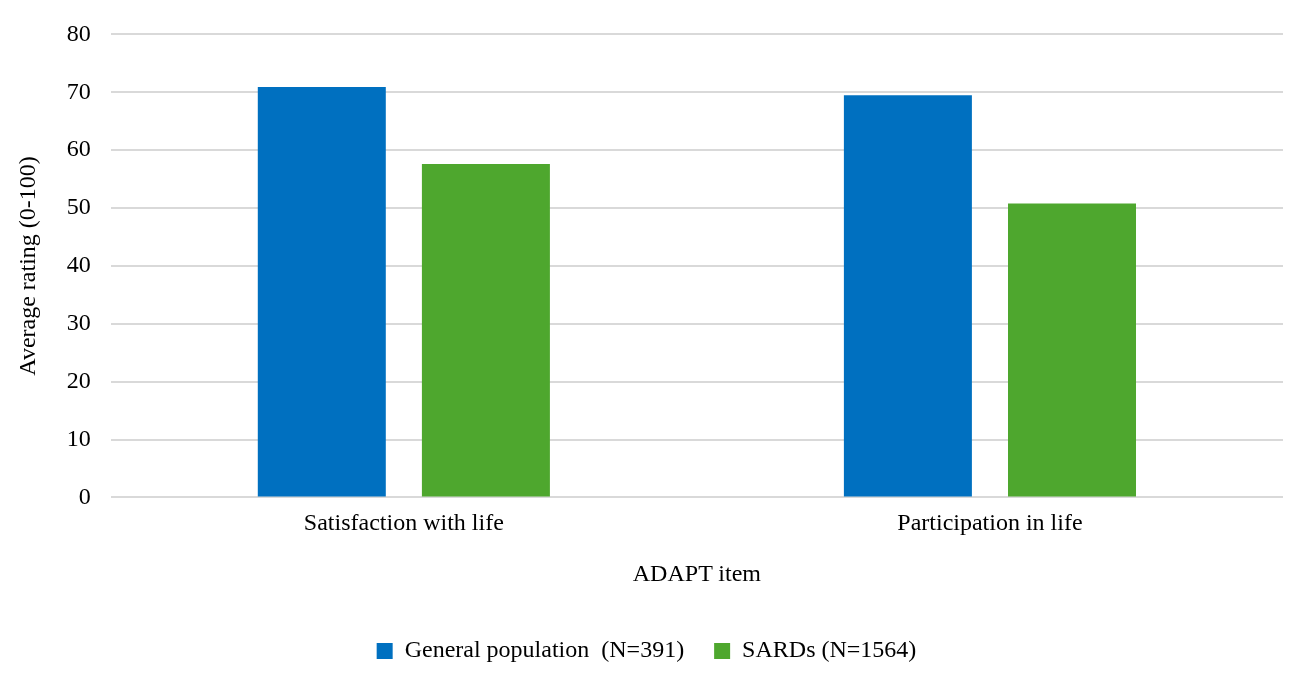  Describe the element at coordinates (78, 206) in the screenshot. I see `y-tick-label: 50` at that location.